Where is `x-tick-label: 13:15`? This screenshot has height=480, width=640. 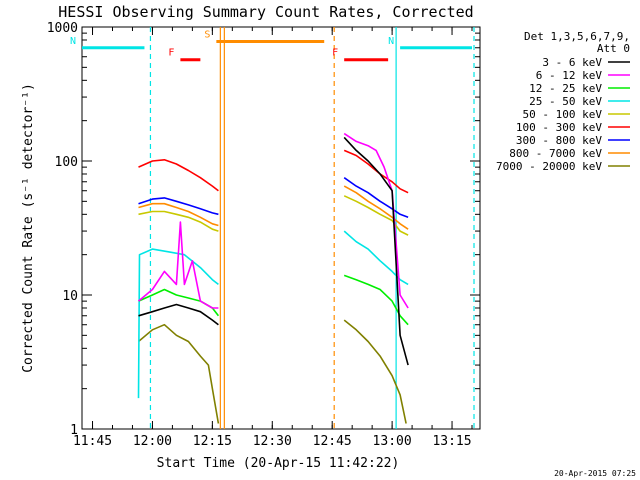
x-tick-label: 13:15 is located at coordinates (451, 441).